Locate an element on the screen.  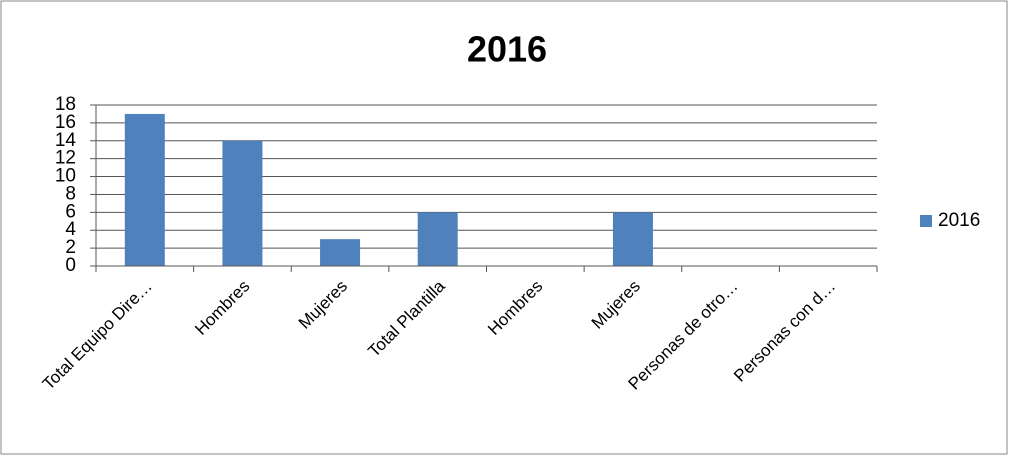
y-tick-label: 6 is located at coordinates (70, 211).